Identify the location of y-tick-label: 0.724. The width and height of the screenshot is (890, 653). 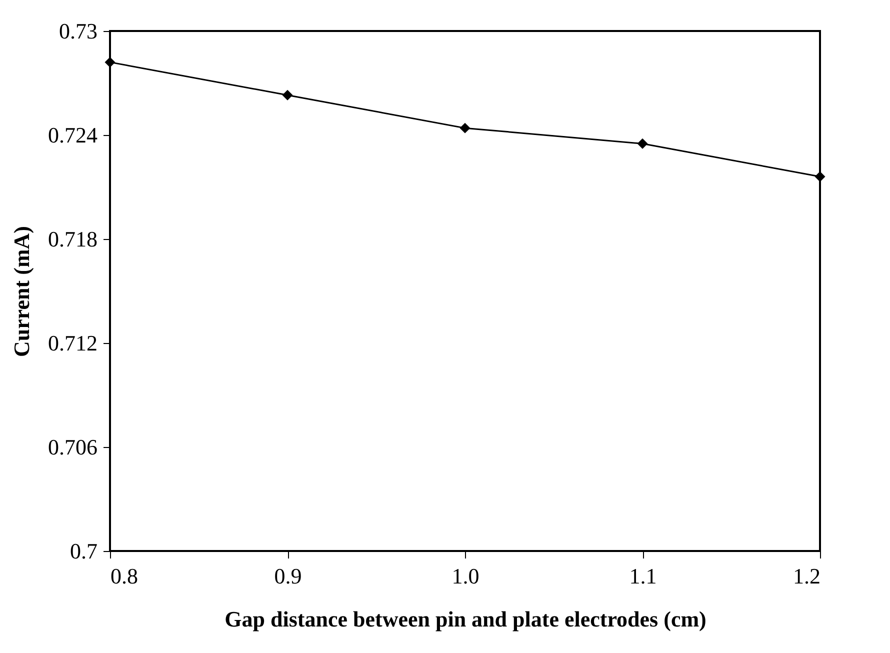
(73, 135).